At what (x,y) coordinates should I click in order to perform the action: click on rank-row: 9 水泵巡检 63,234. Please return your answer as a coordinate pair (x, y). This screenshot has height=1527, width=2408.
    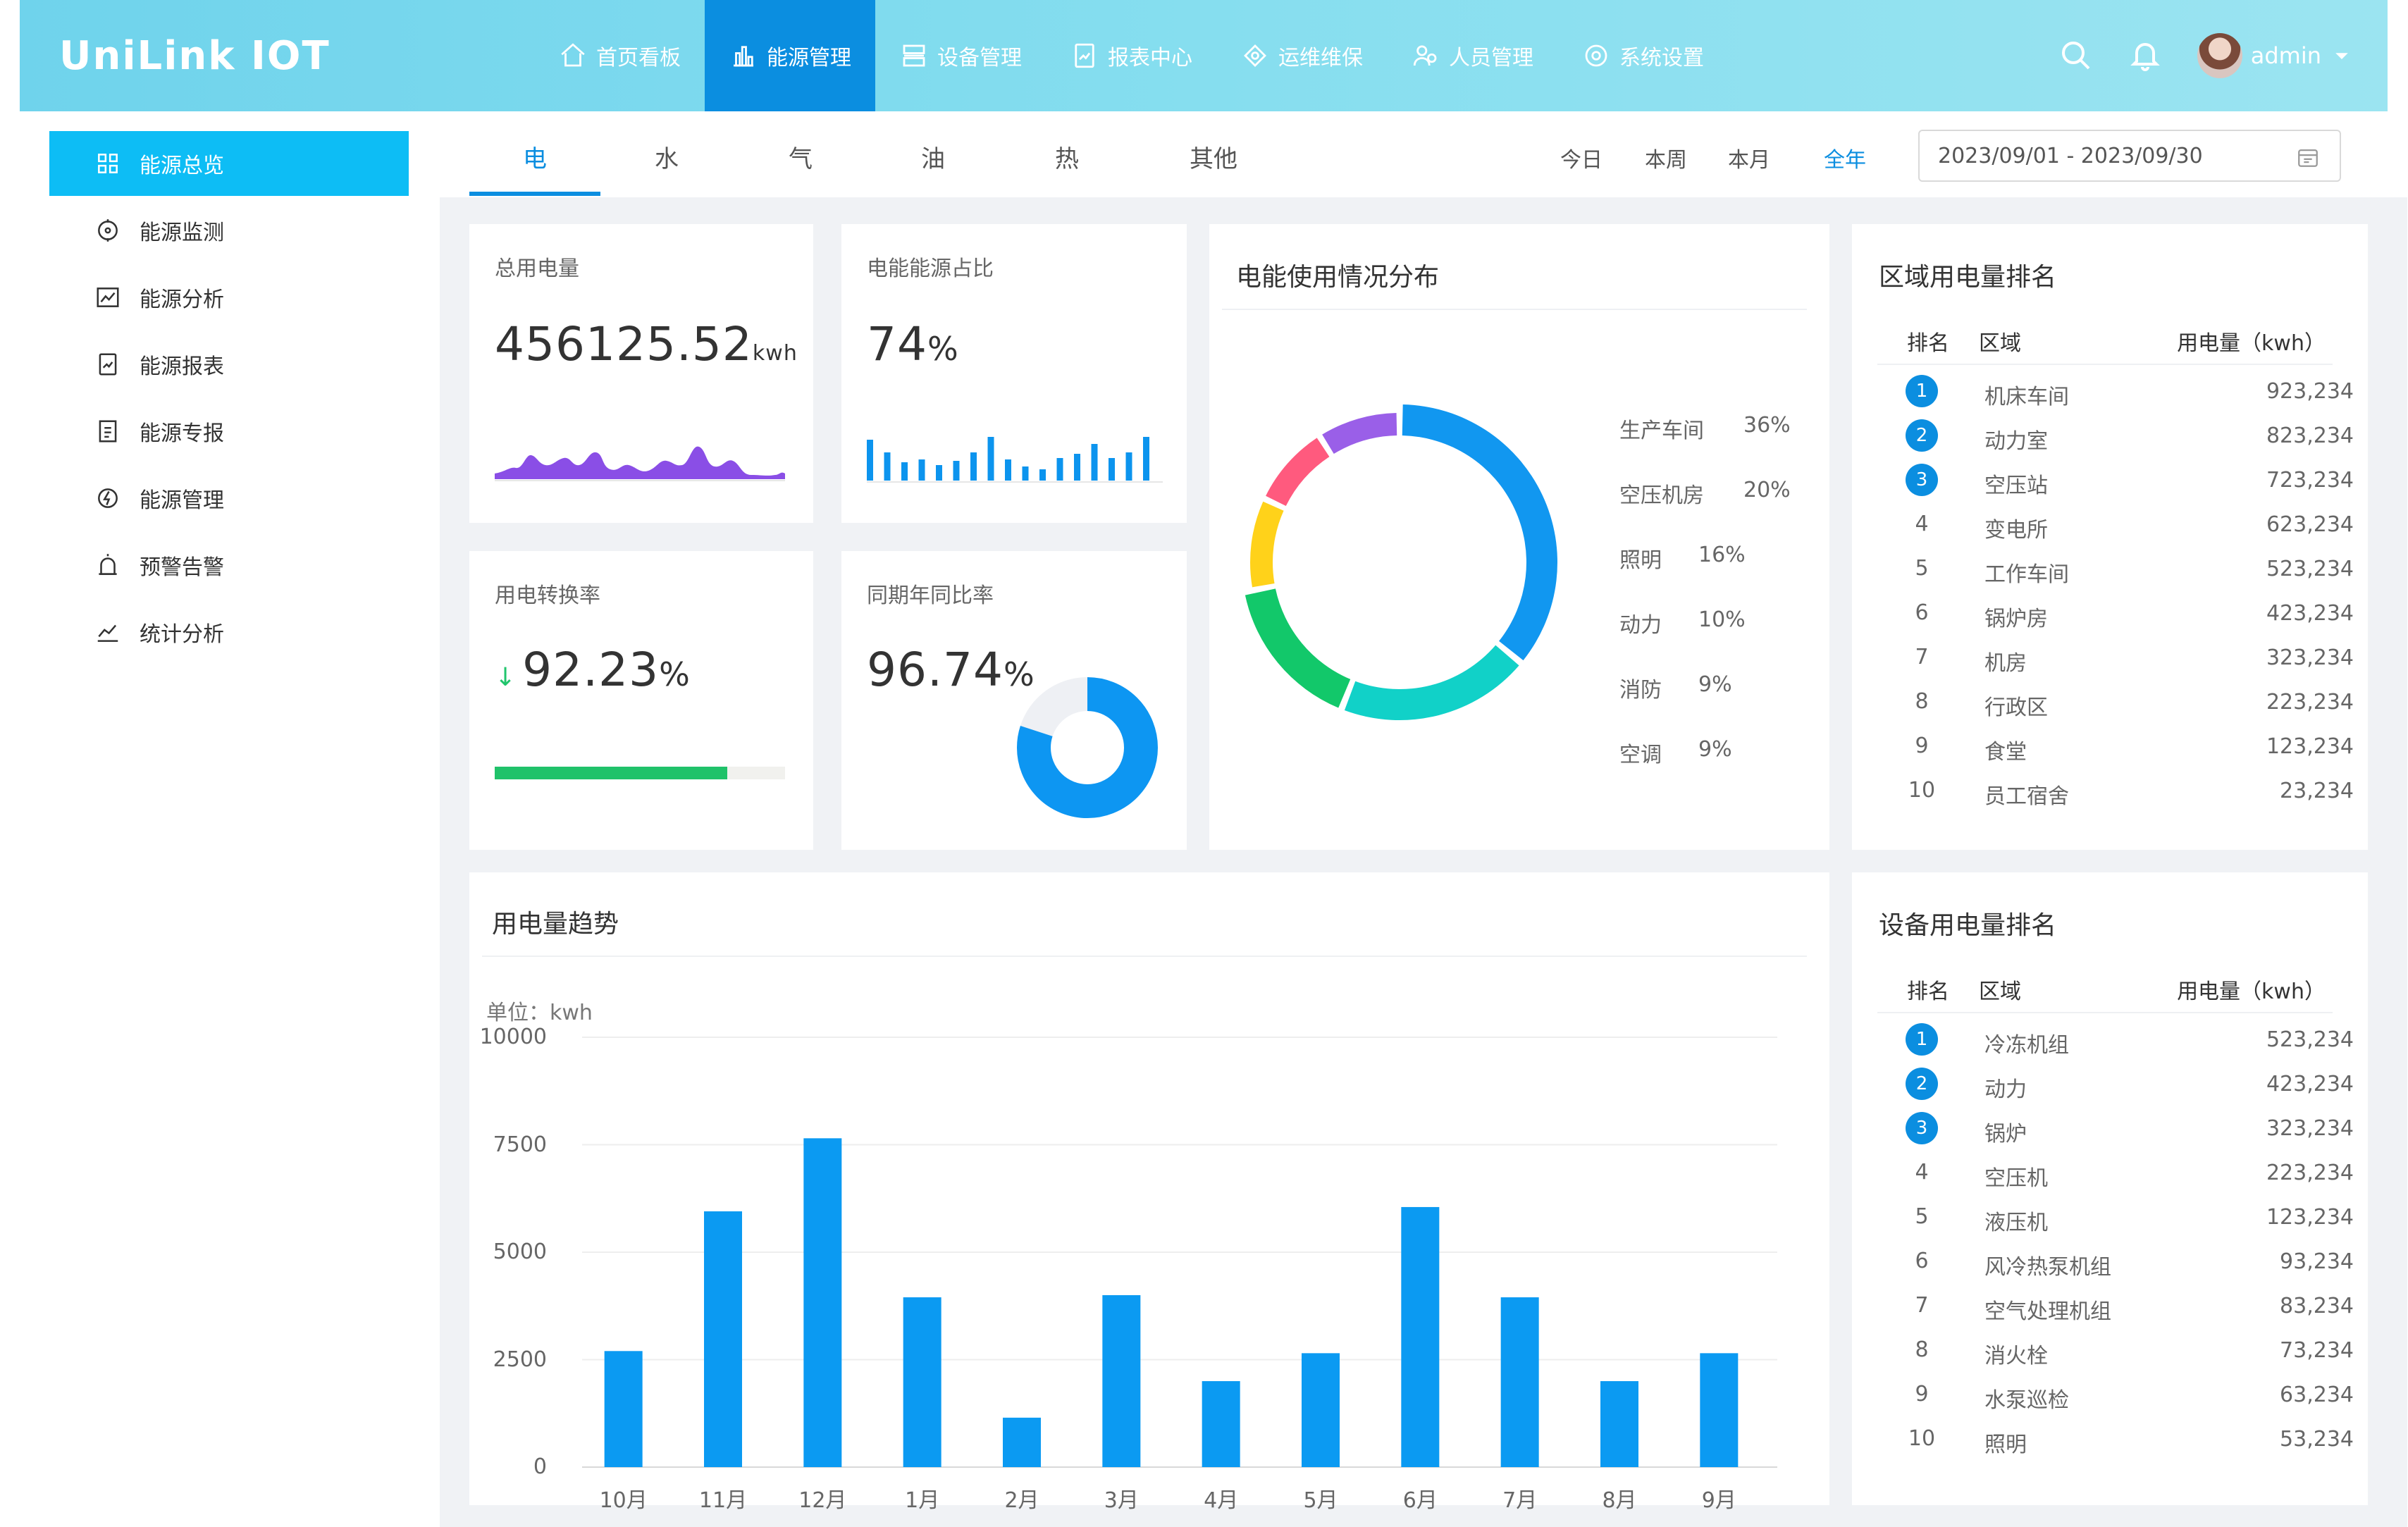
    Looking at the image, I should click on (2132, 1400).